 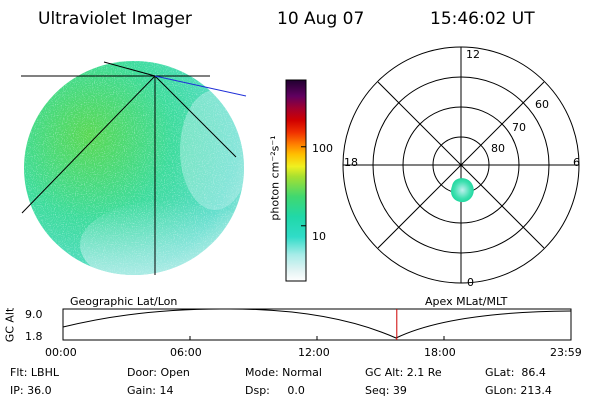 What do you see at coordinates (466, 301) in the screenshot?
I see `timeline-right-label: Apex MLat/MLT` at bounding box center [466, 301].